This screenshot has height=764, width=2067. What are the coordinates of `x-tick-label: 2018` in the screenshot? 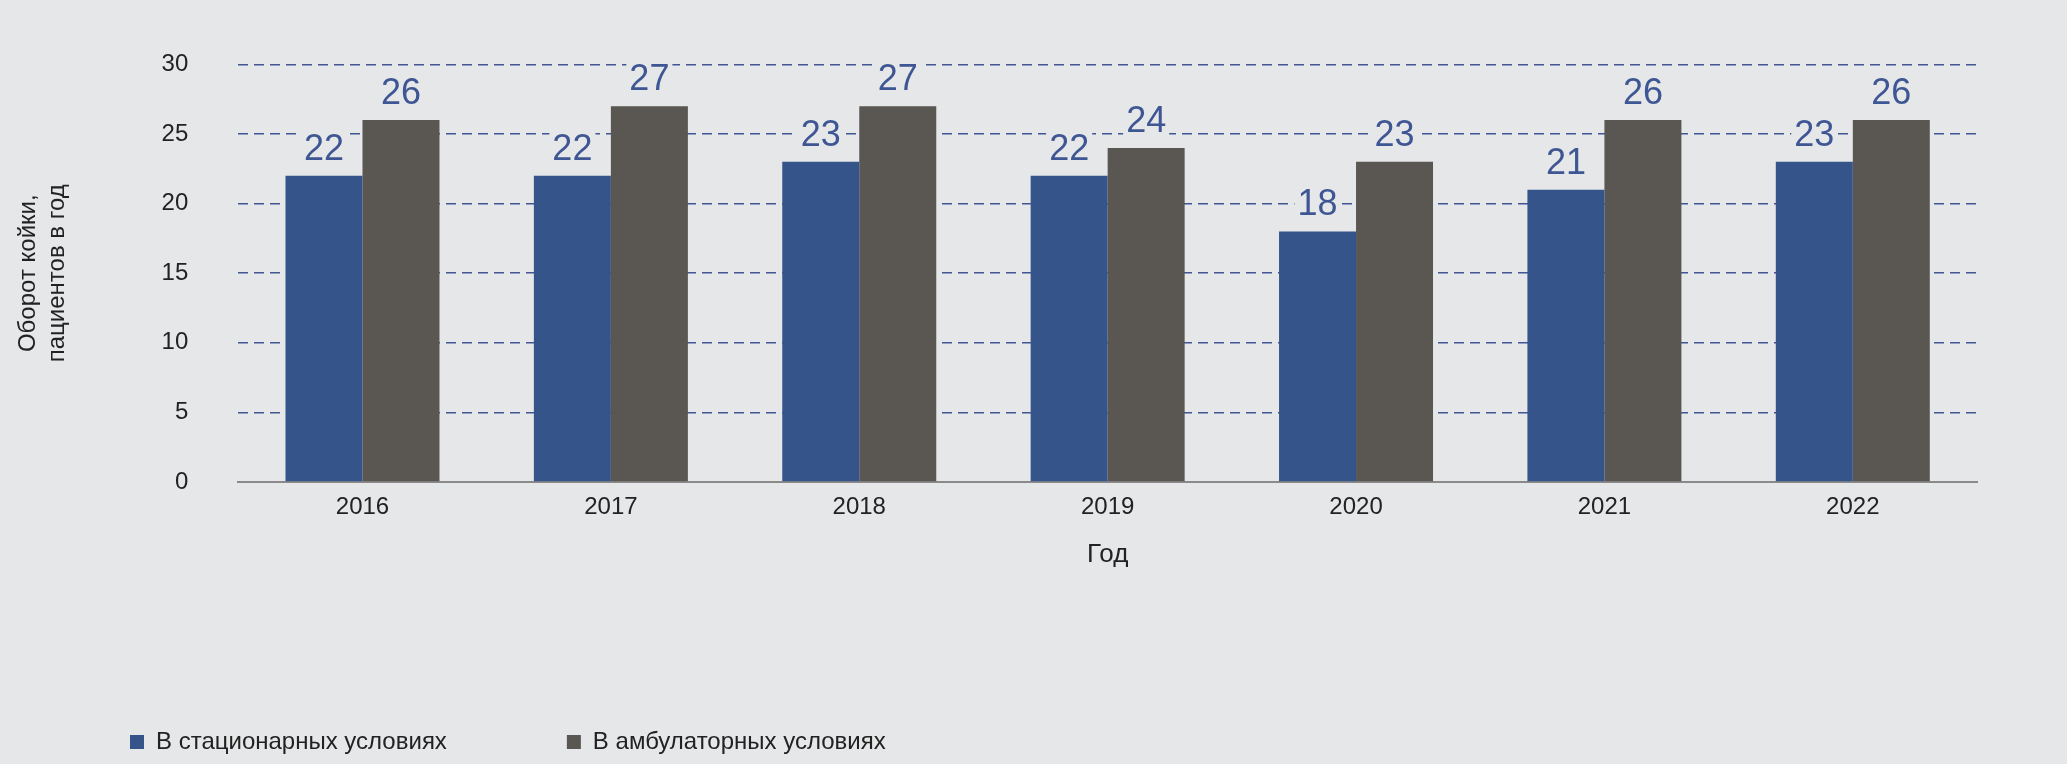 It's located at (859, 506).